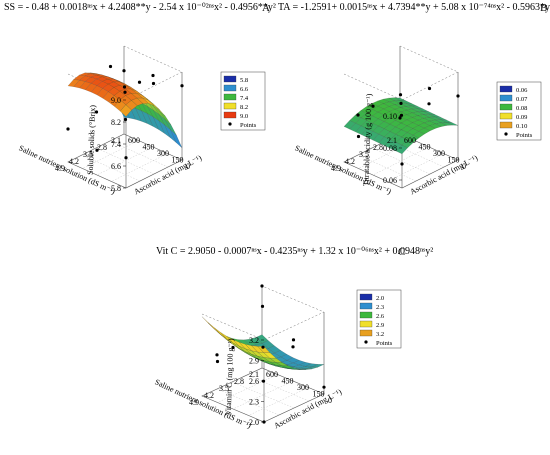 The width and height of the screenshot is (550, 455). What do you see at coordinates (401, 73) in the screenshot?
I see `top-outline` at bounding box center [401, 73].